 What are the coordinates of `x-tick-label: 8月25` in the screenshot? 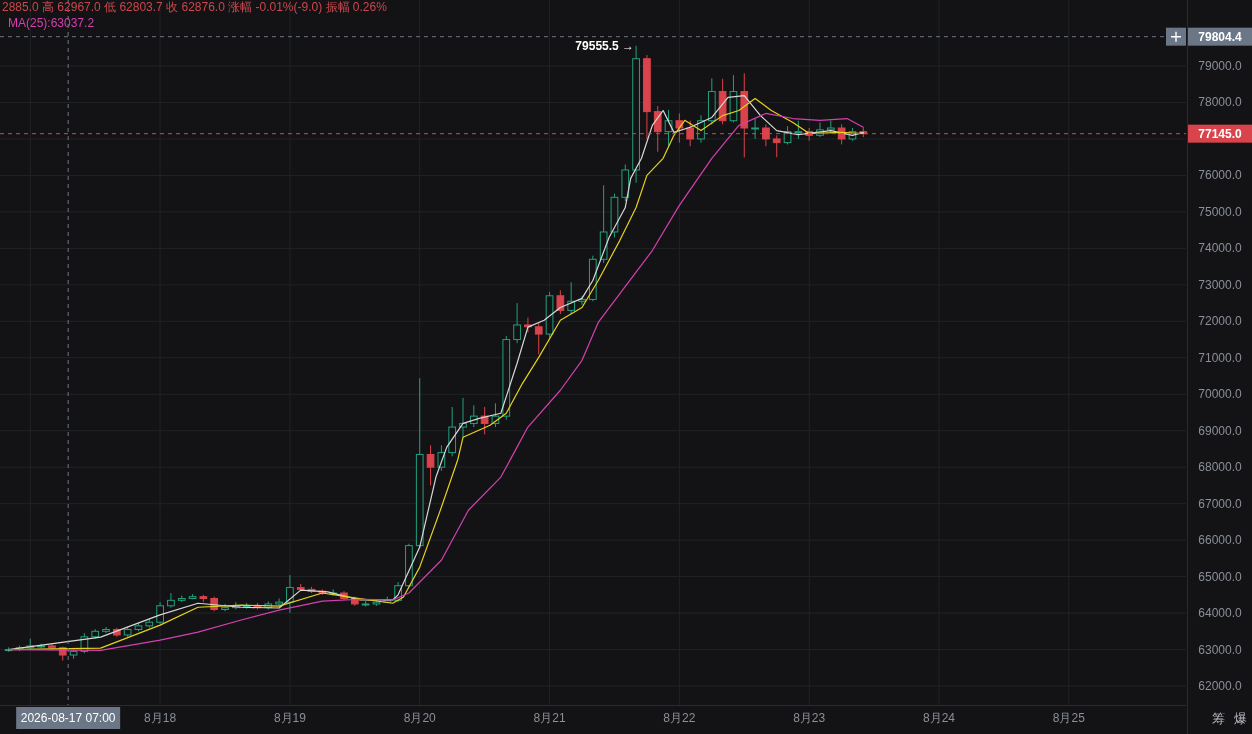 It's located at (1069, 718).